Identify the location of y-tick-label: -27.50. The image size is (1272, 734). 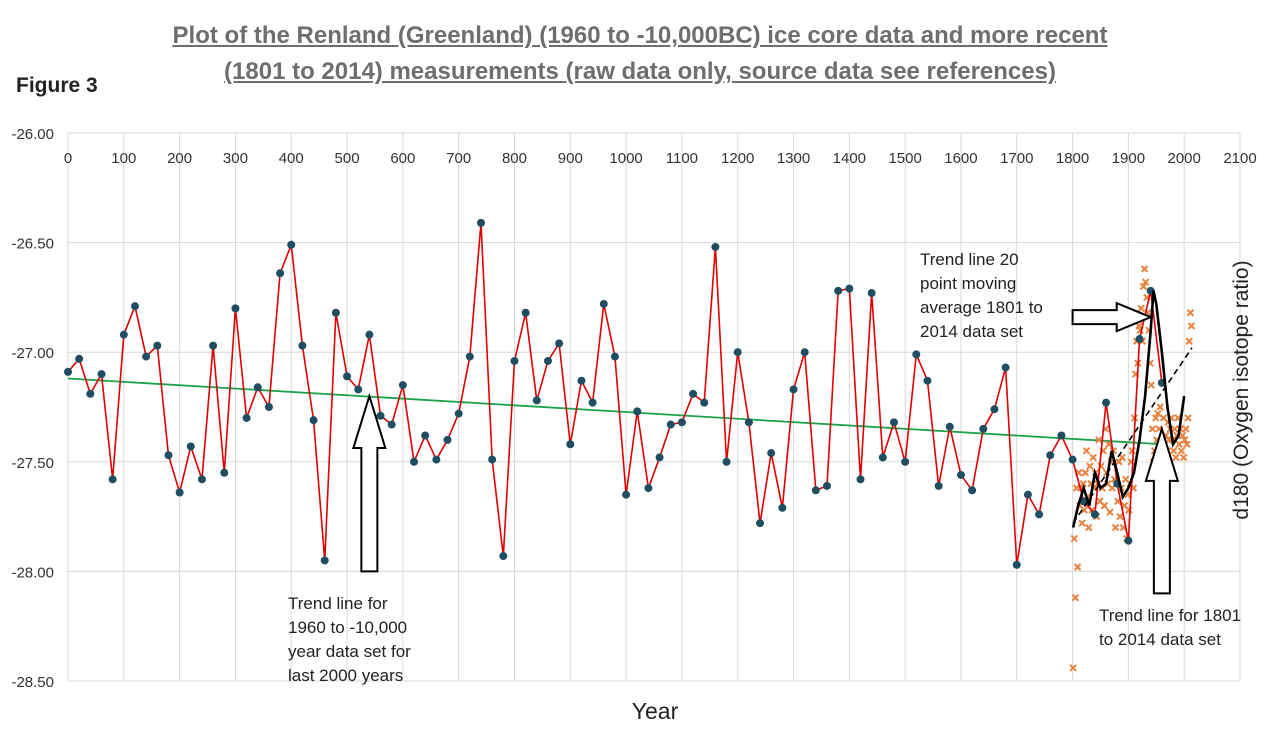
(32, 463).